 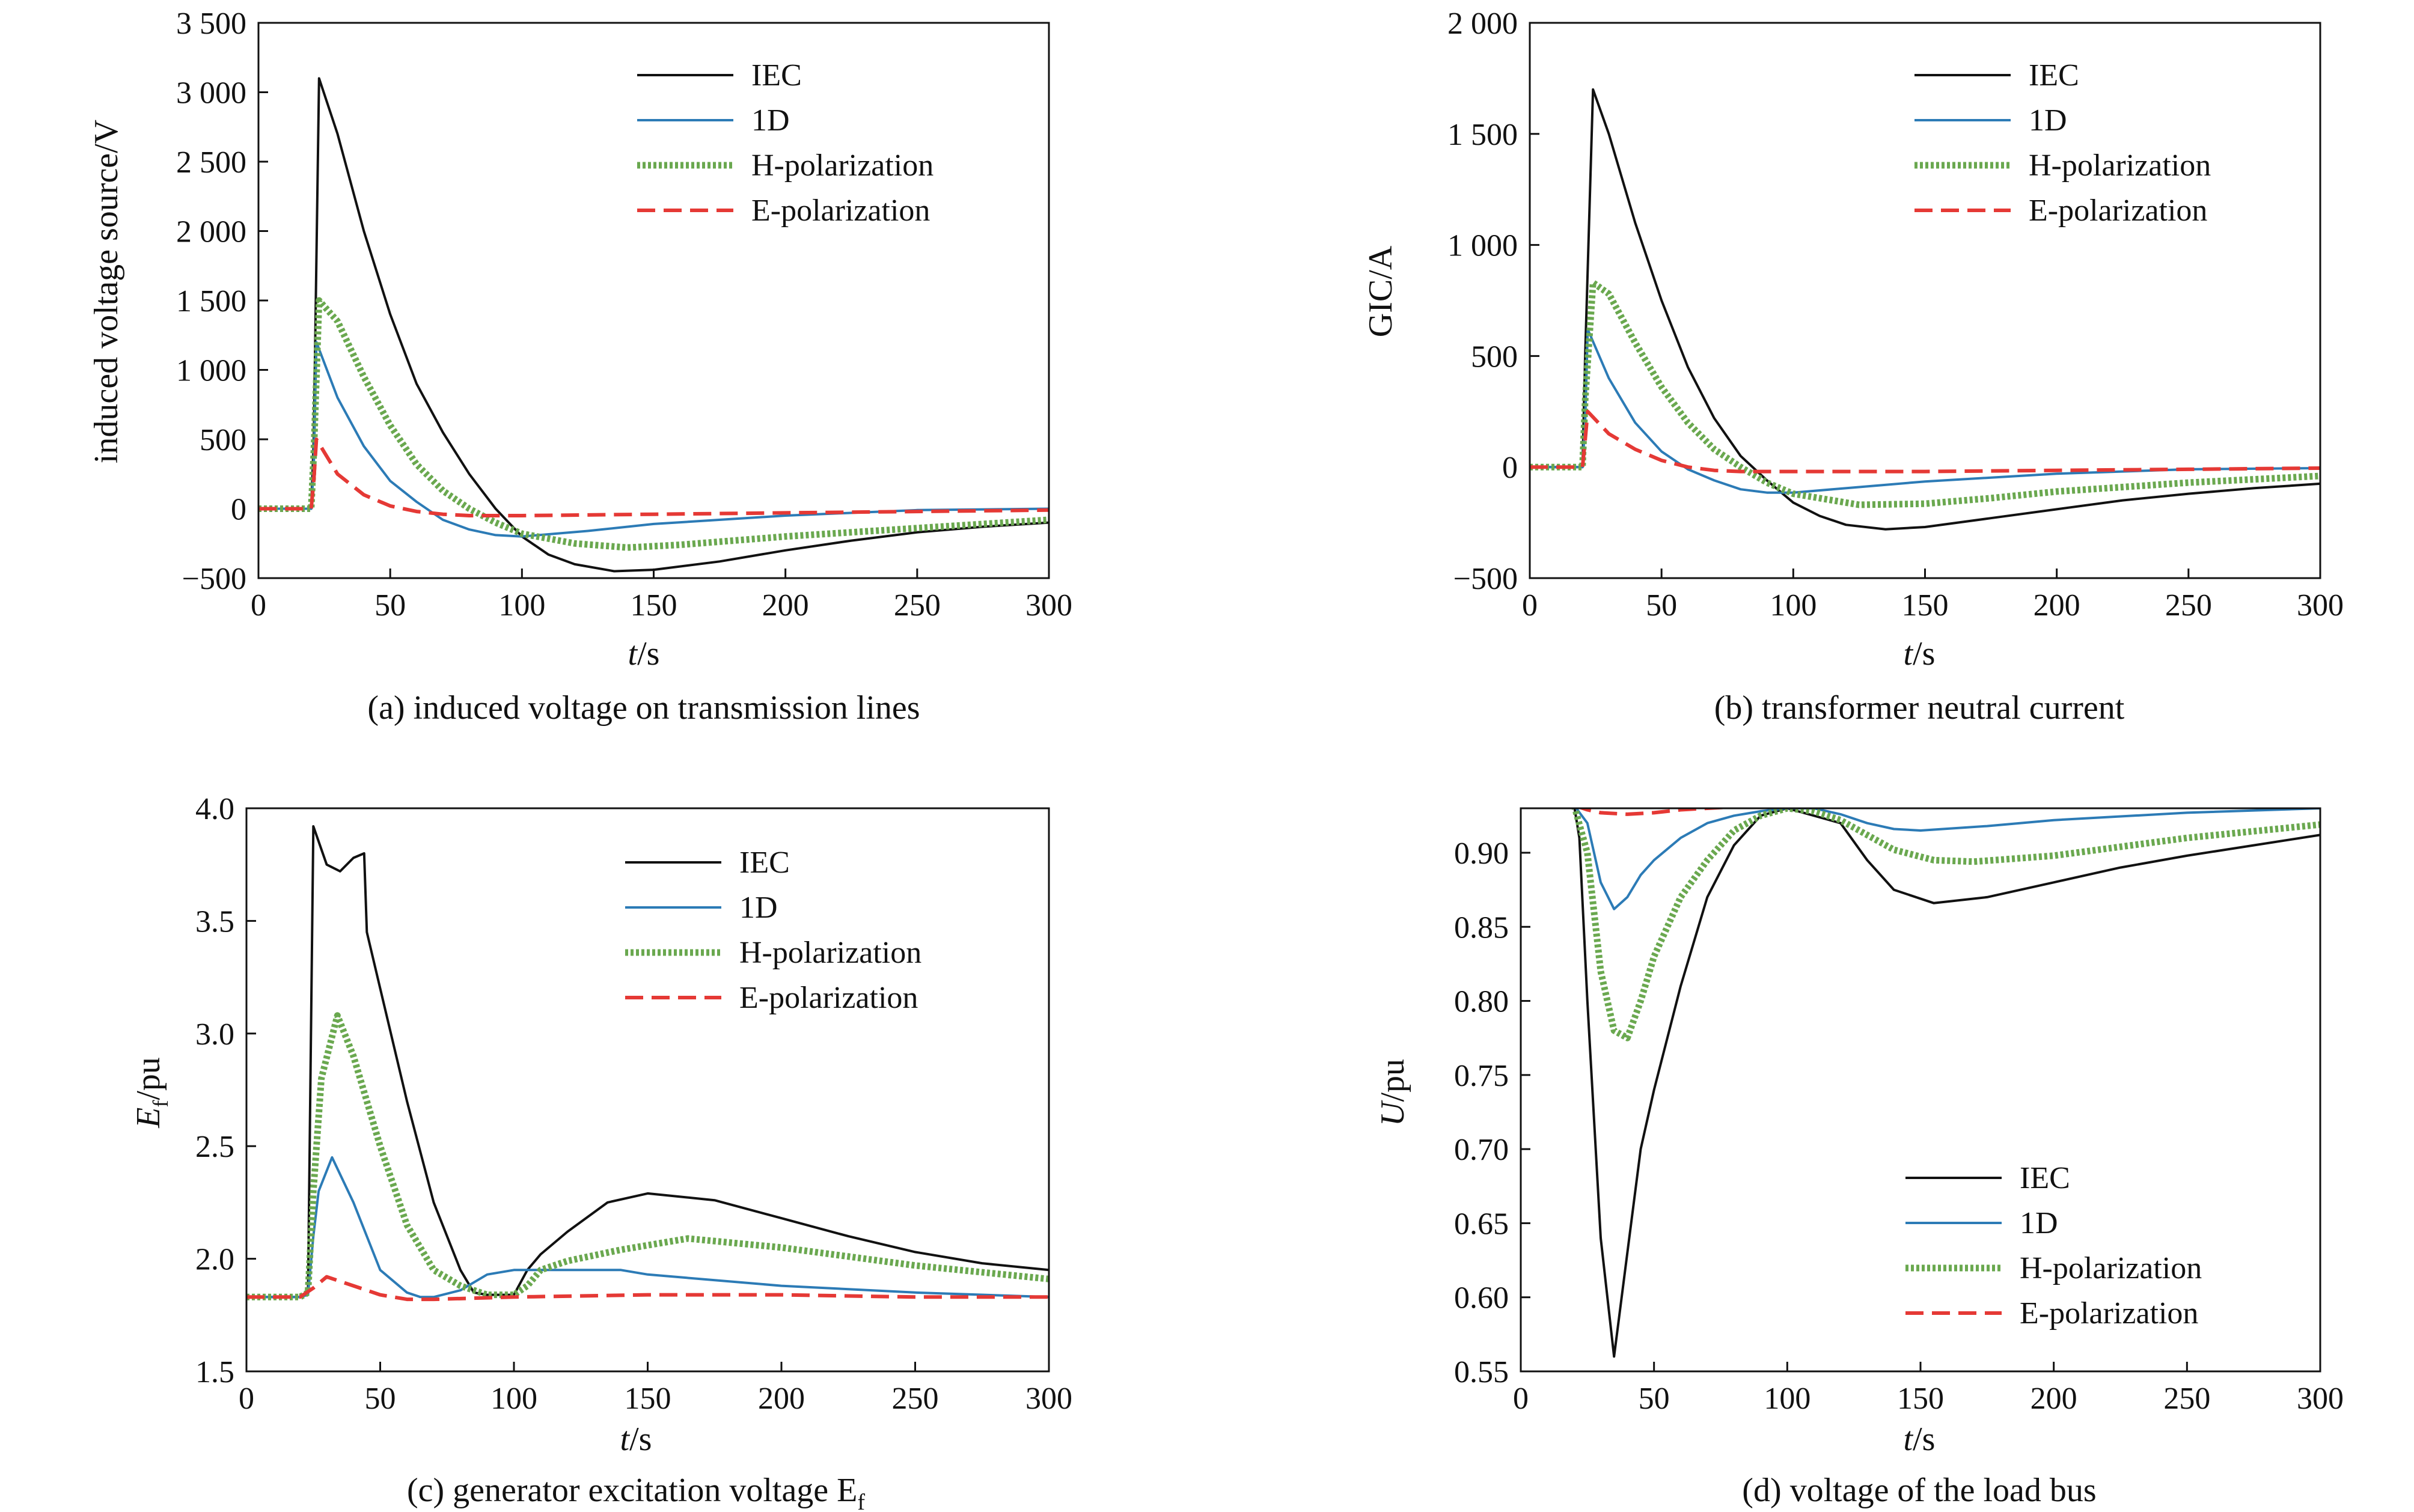 What do you see at coordinates (214, 1260) in the screenshot?
I see `panel-c-ytick-label-1: 2.0` at bounding box center [214, 1260].